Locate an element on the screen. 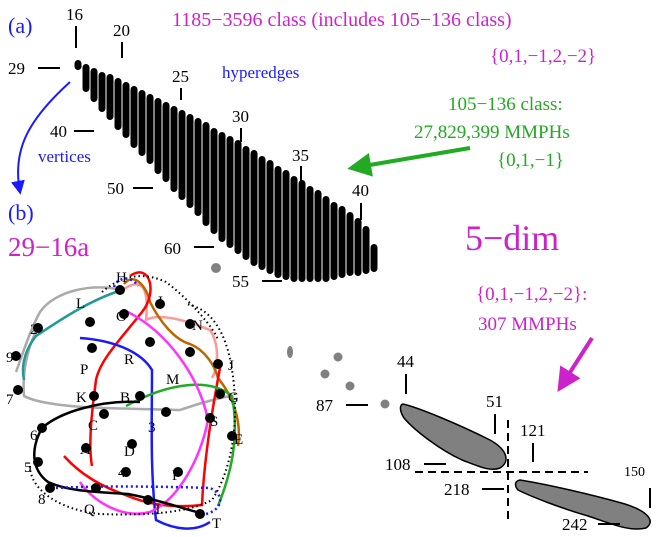  vertex-label-O: O is located at coordinates (121, 317).